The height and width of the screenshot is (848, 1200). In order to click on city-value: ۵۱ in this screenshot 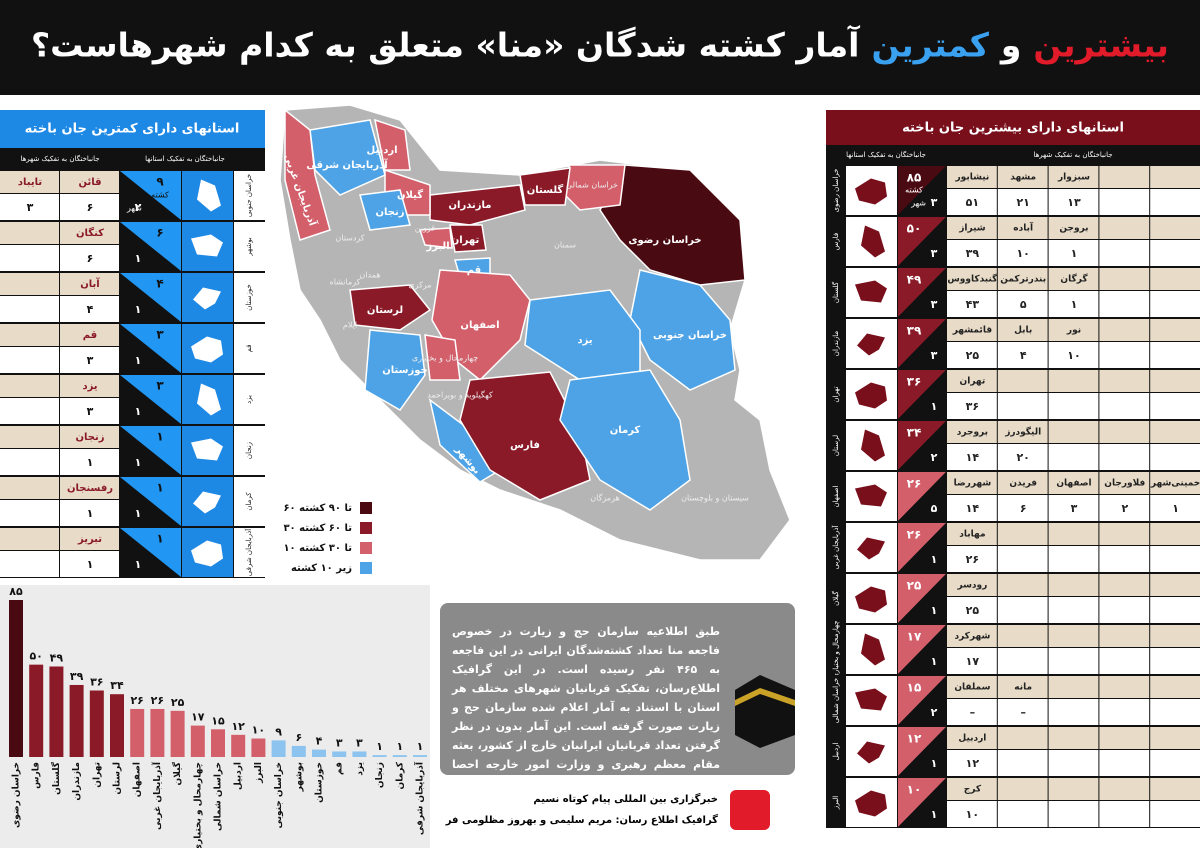, I will do `click(972, 202)`.